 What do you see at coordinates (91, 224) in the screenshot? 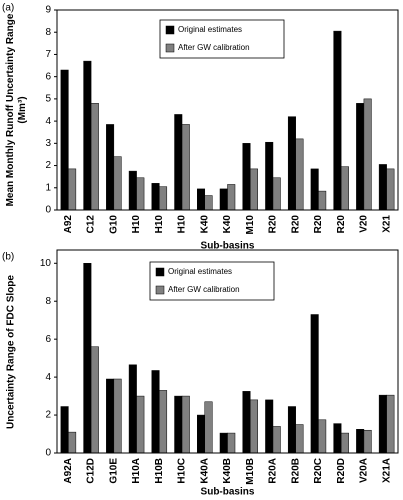
I see `x-tick-label: C12` at bounding box center [91, 224].